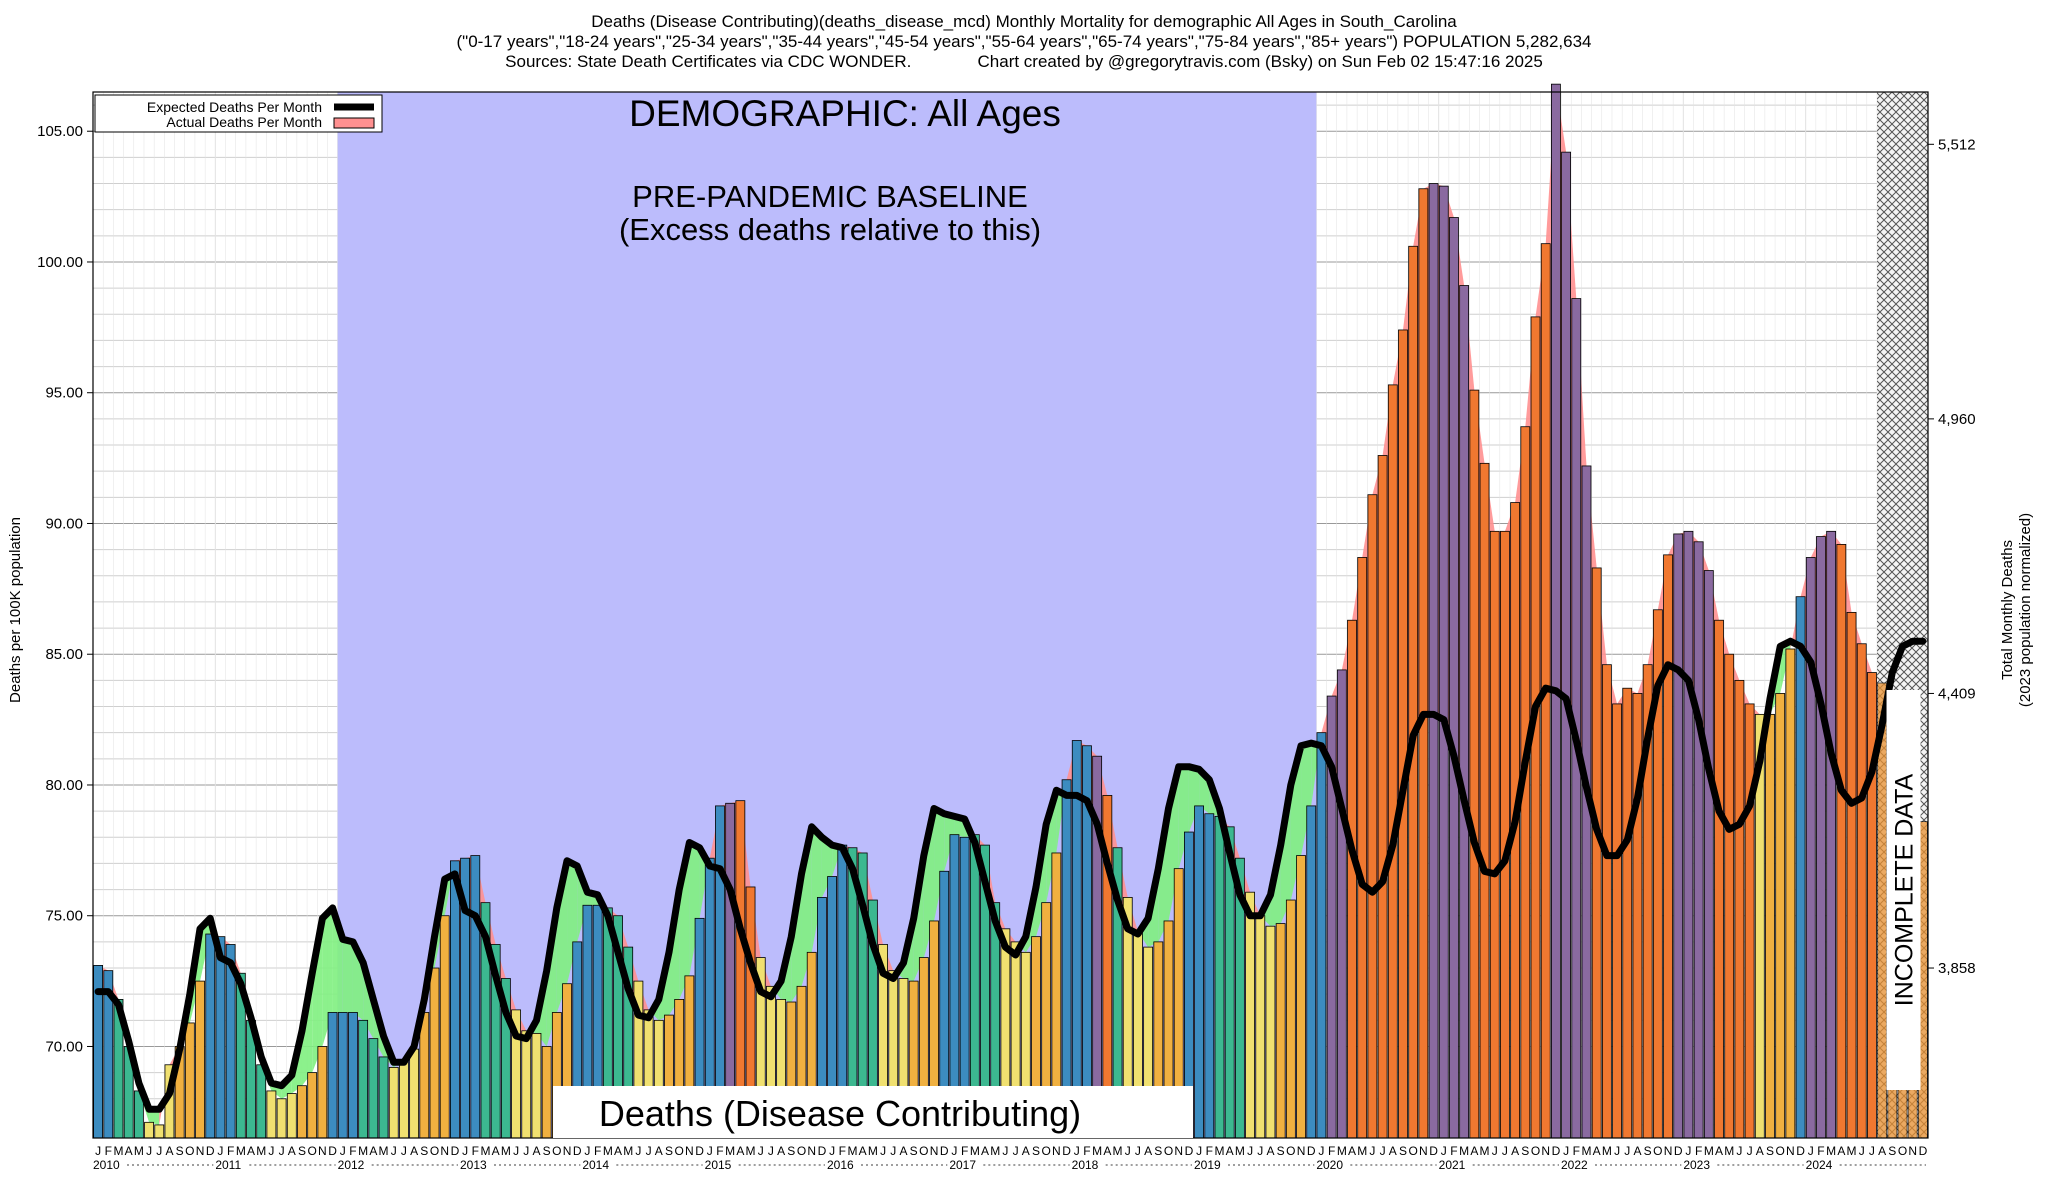  Describe the element at coordinates (15, 610) in the screenshot. I see `y-axis-label: Deaths per 100K population` at that location.